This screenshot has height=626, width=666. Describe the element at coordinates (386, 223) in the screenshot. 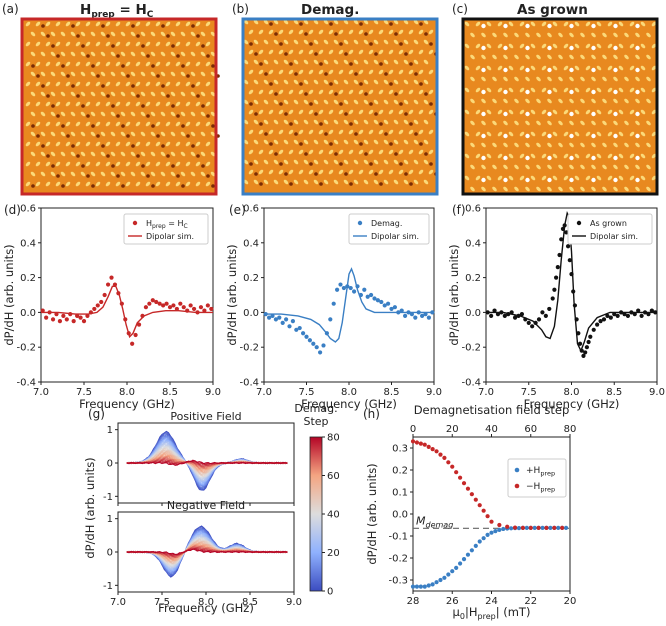

I see `legend-label: Demag.` at that location.